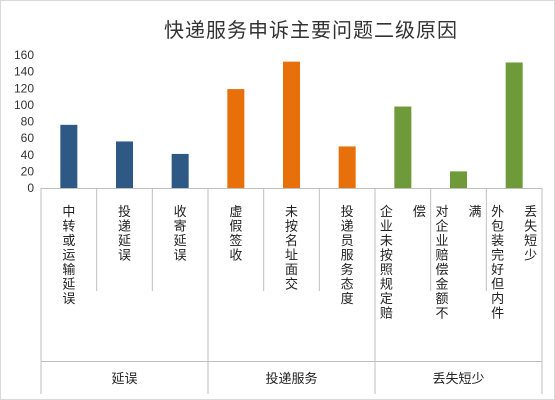 This screenshot has height=400, width=555. I want to click on y-tick-label: 120, so click(24, 88).